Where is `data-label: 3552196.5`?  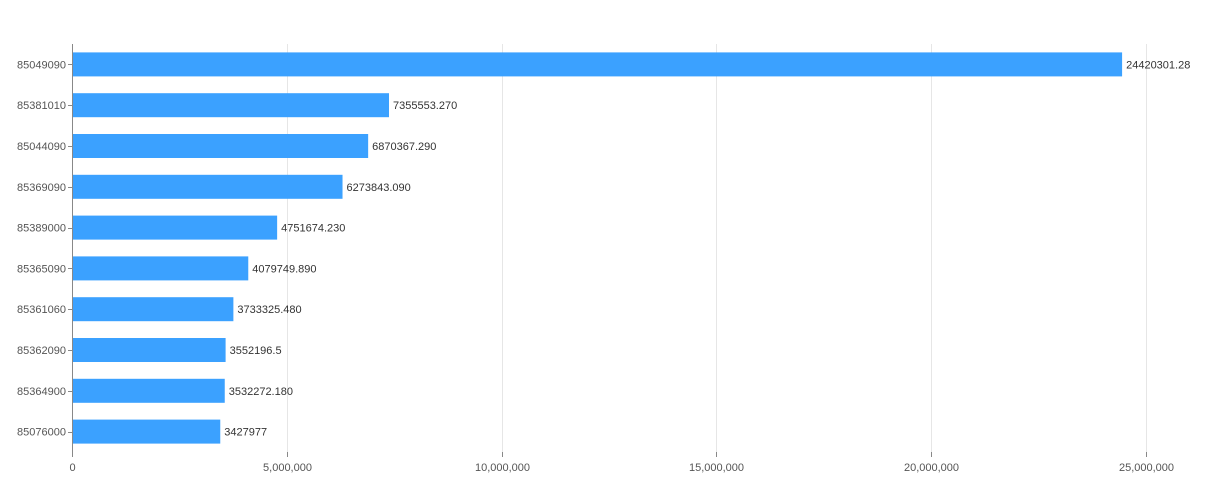 data-label: 3552196.5 is located at coordinates (256, 351).